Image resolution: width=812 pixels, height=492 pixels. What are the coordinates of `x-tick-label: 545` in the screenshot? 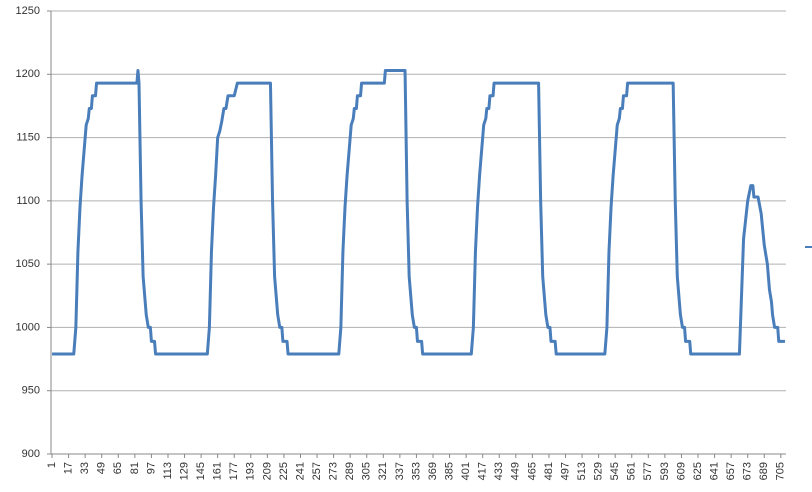 It's located at (615, 471).